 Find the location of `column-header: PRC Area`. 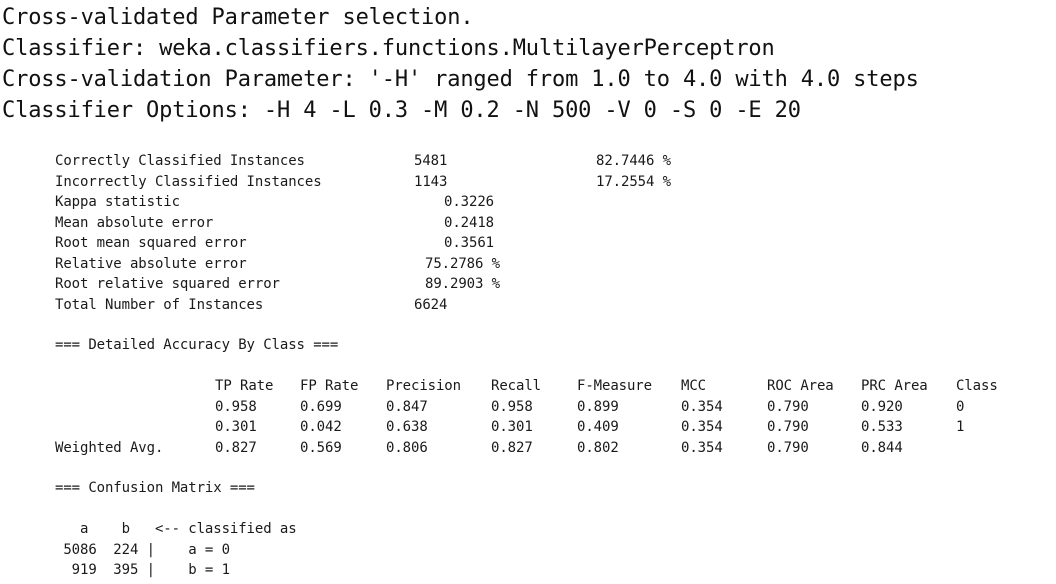

column-header: PRC Area is located at coordinates (894, 386).